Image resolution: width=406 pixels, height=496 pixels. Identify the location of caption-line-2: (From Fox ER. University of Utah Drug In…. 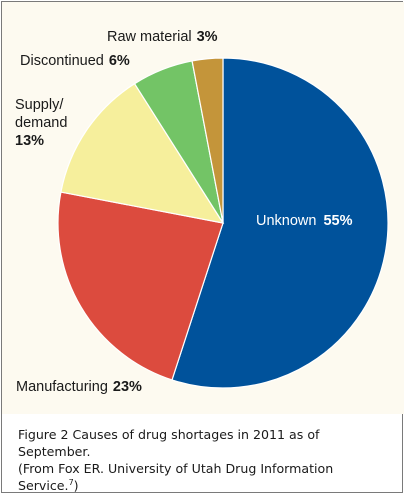
(176, 468).